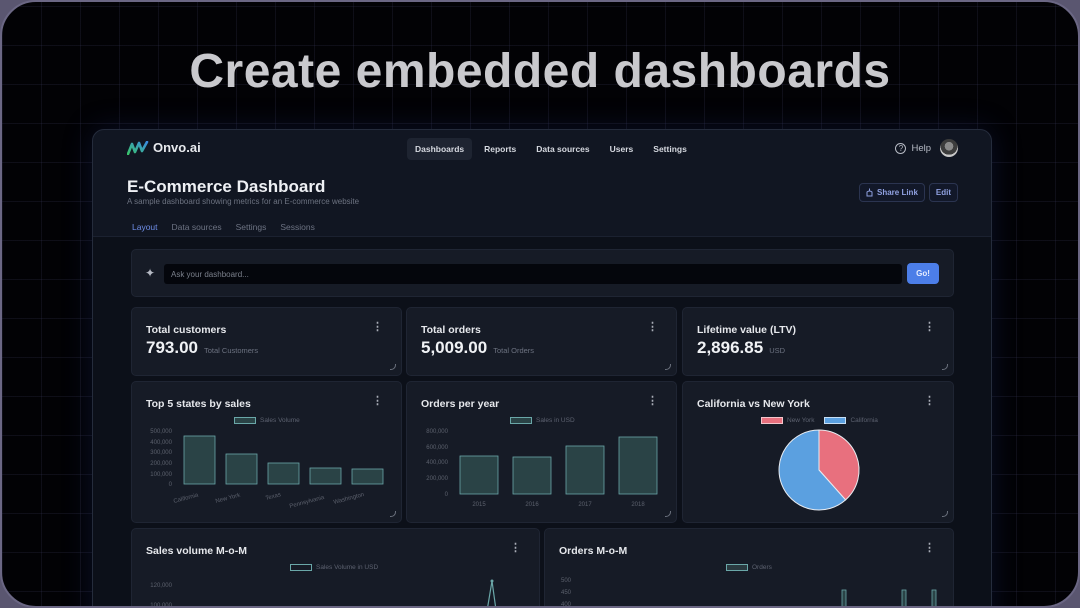 The height and width of the screenshot is (608, 1080). I want to click on svg-text: Texas, so click(273, 497).